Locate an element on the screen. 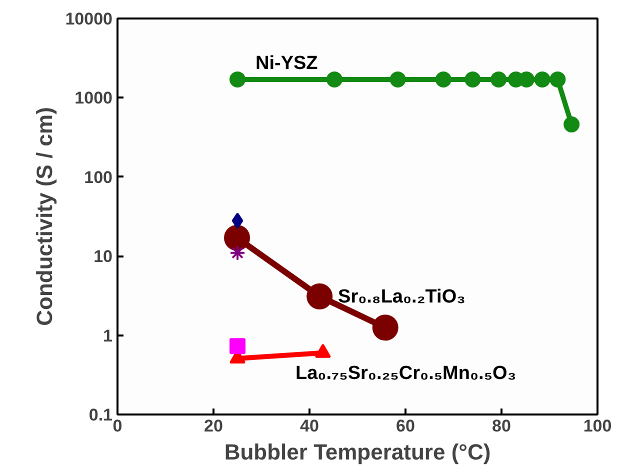  series-label: Sr₀.₈La₀.₂TiO₃ is located at coordinates (402, 297).